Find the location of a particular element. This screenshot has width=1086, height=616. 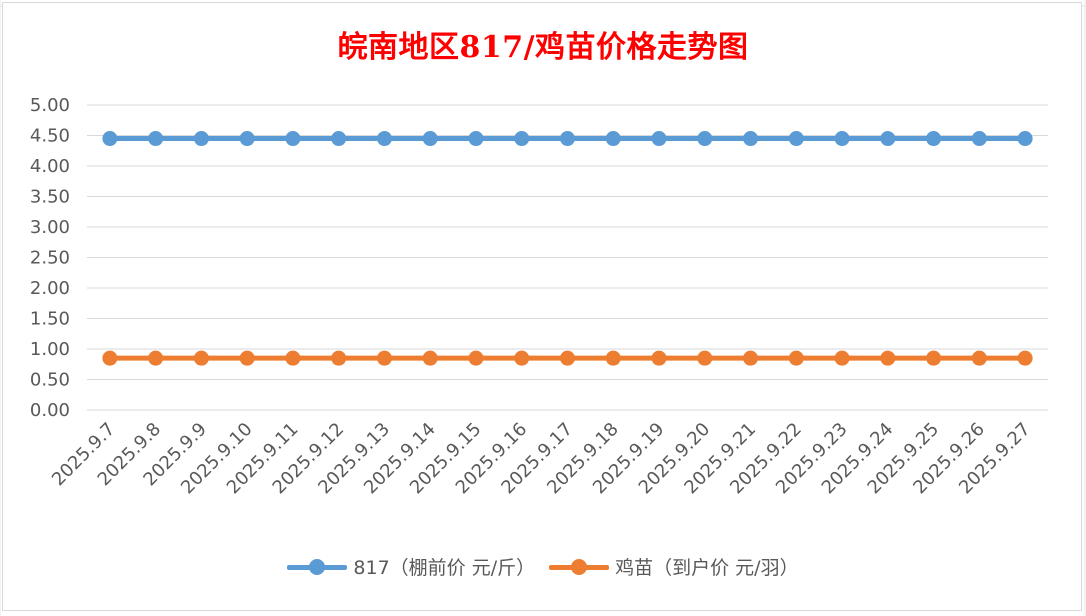

legend-item-chick: 鸡苗（到户价 元/羽） is located at coordinates (674, 566).